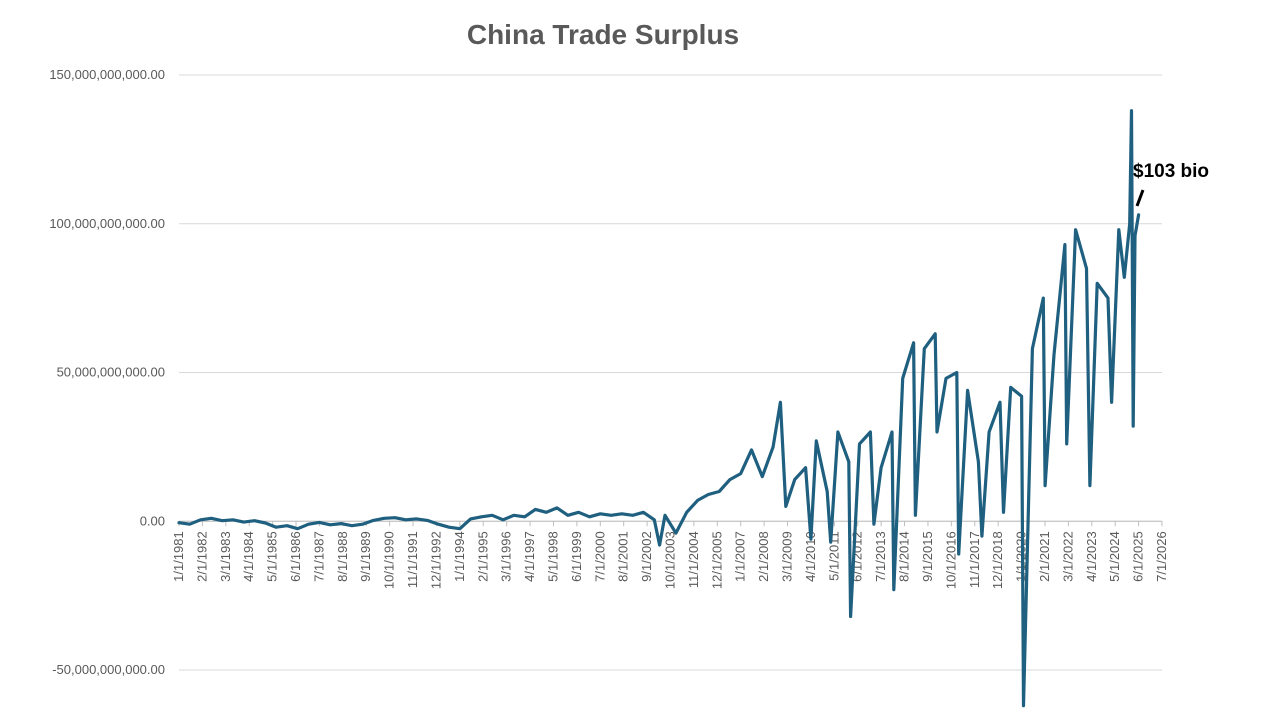 Image resolution: width=1268 pixels, height=722 pixels. Describe the element at coordinates (1091, 556) in the screenshot. I see `x-tick-label: 4/1/2023` at that location.